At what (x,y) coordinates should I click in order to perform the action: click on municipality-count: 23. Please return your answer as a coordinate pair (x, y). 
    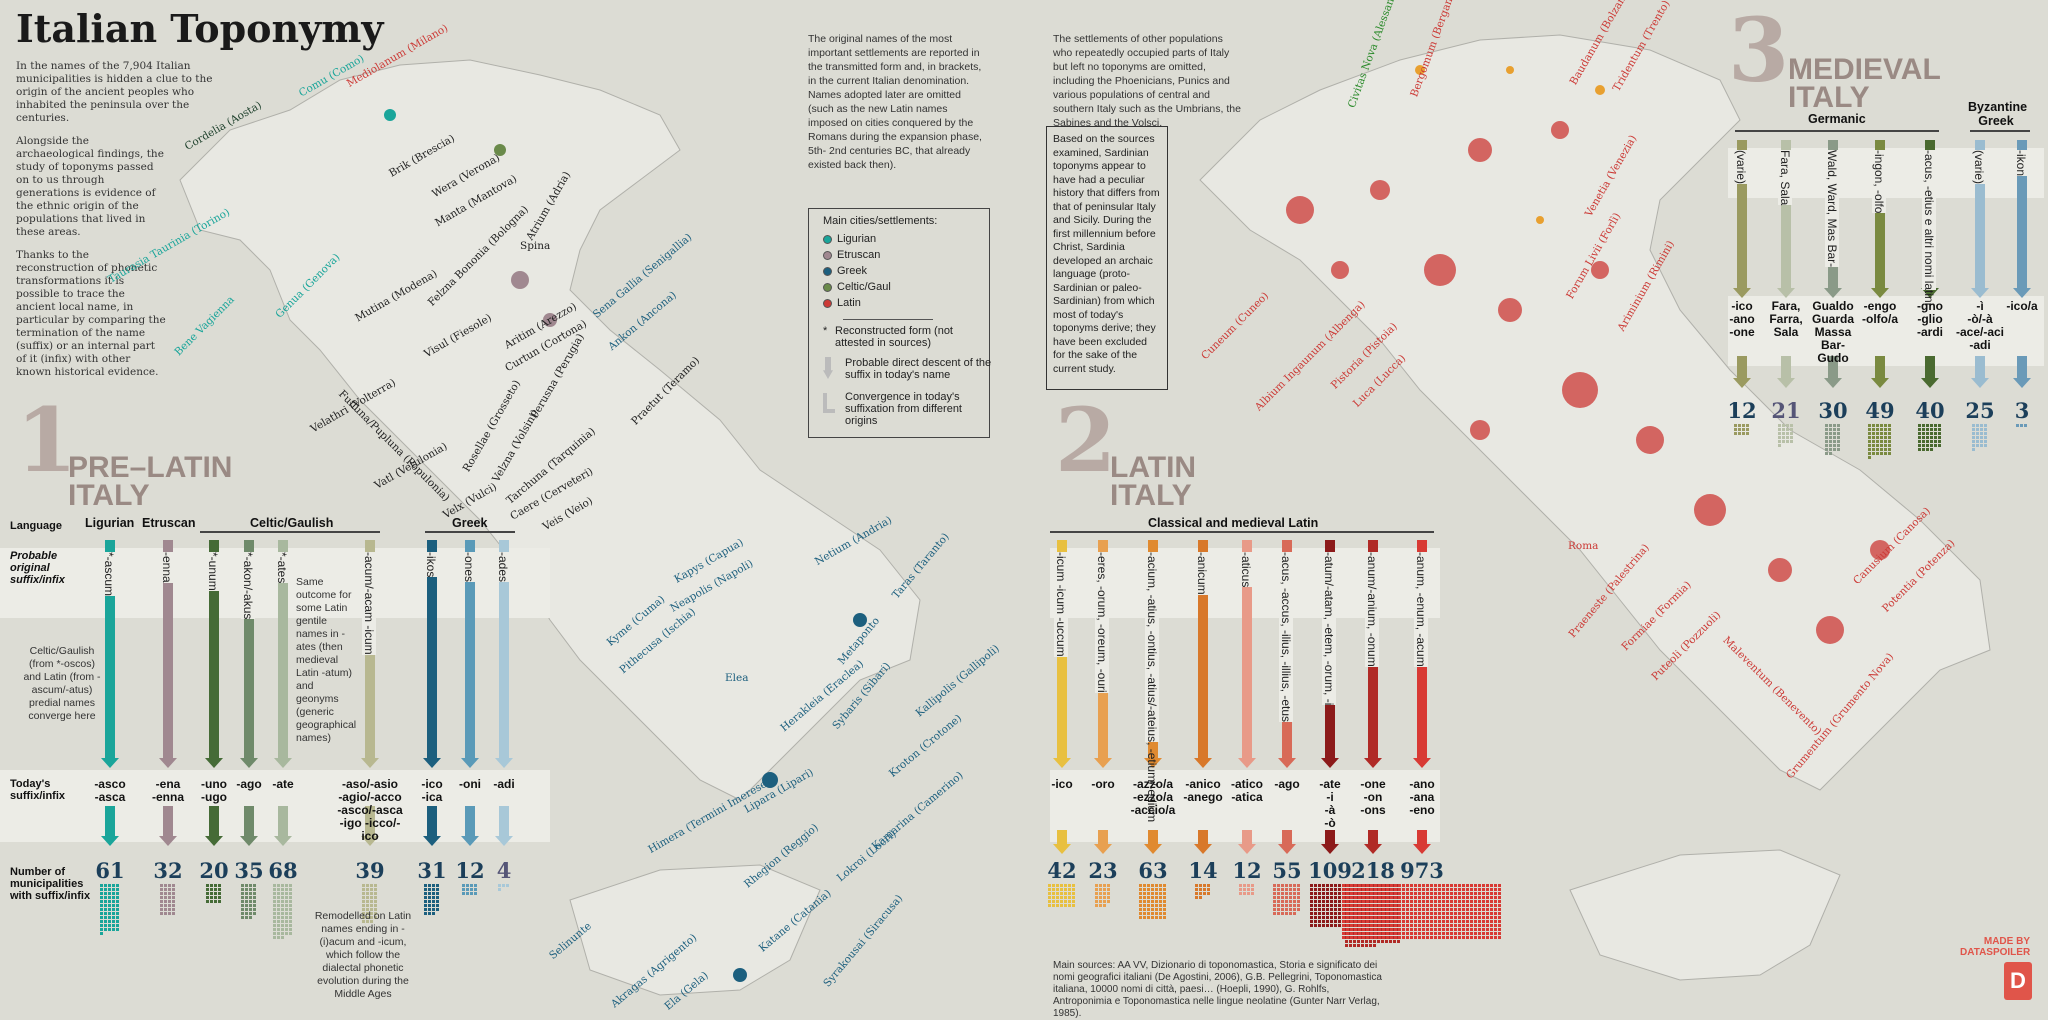
    Looking at the image, I should click on (1103, 870).